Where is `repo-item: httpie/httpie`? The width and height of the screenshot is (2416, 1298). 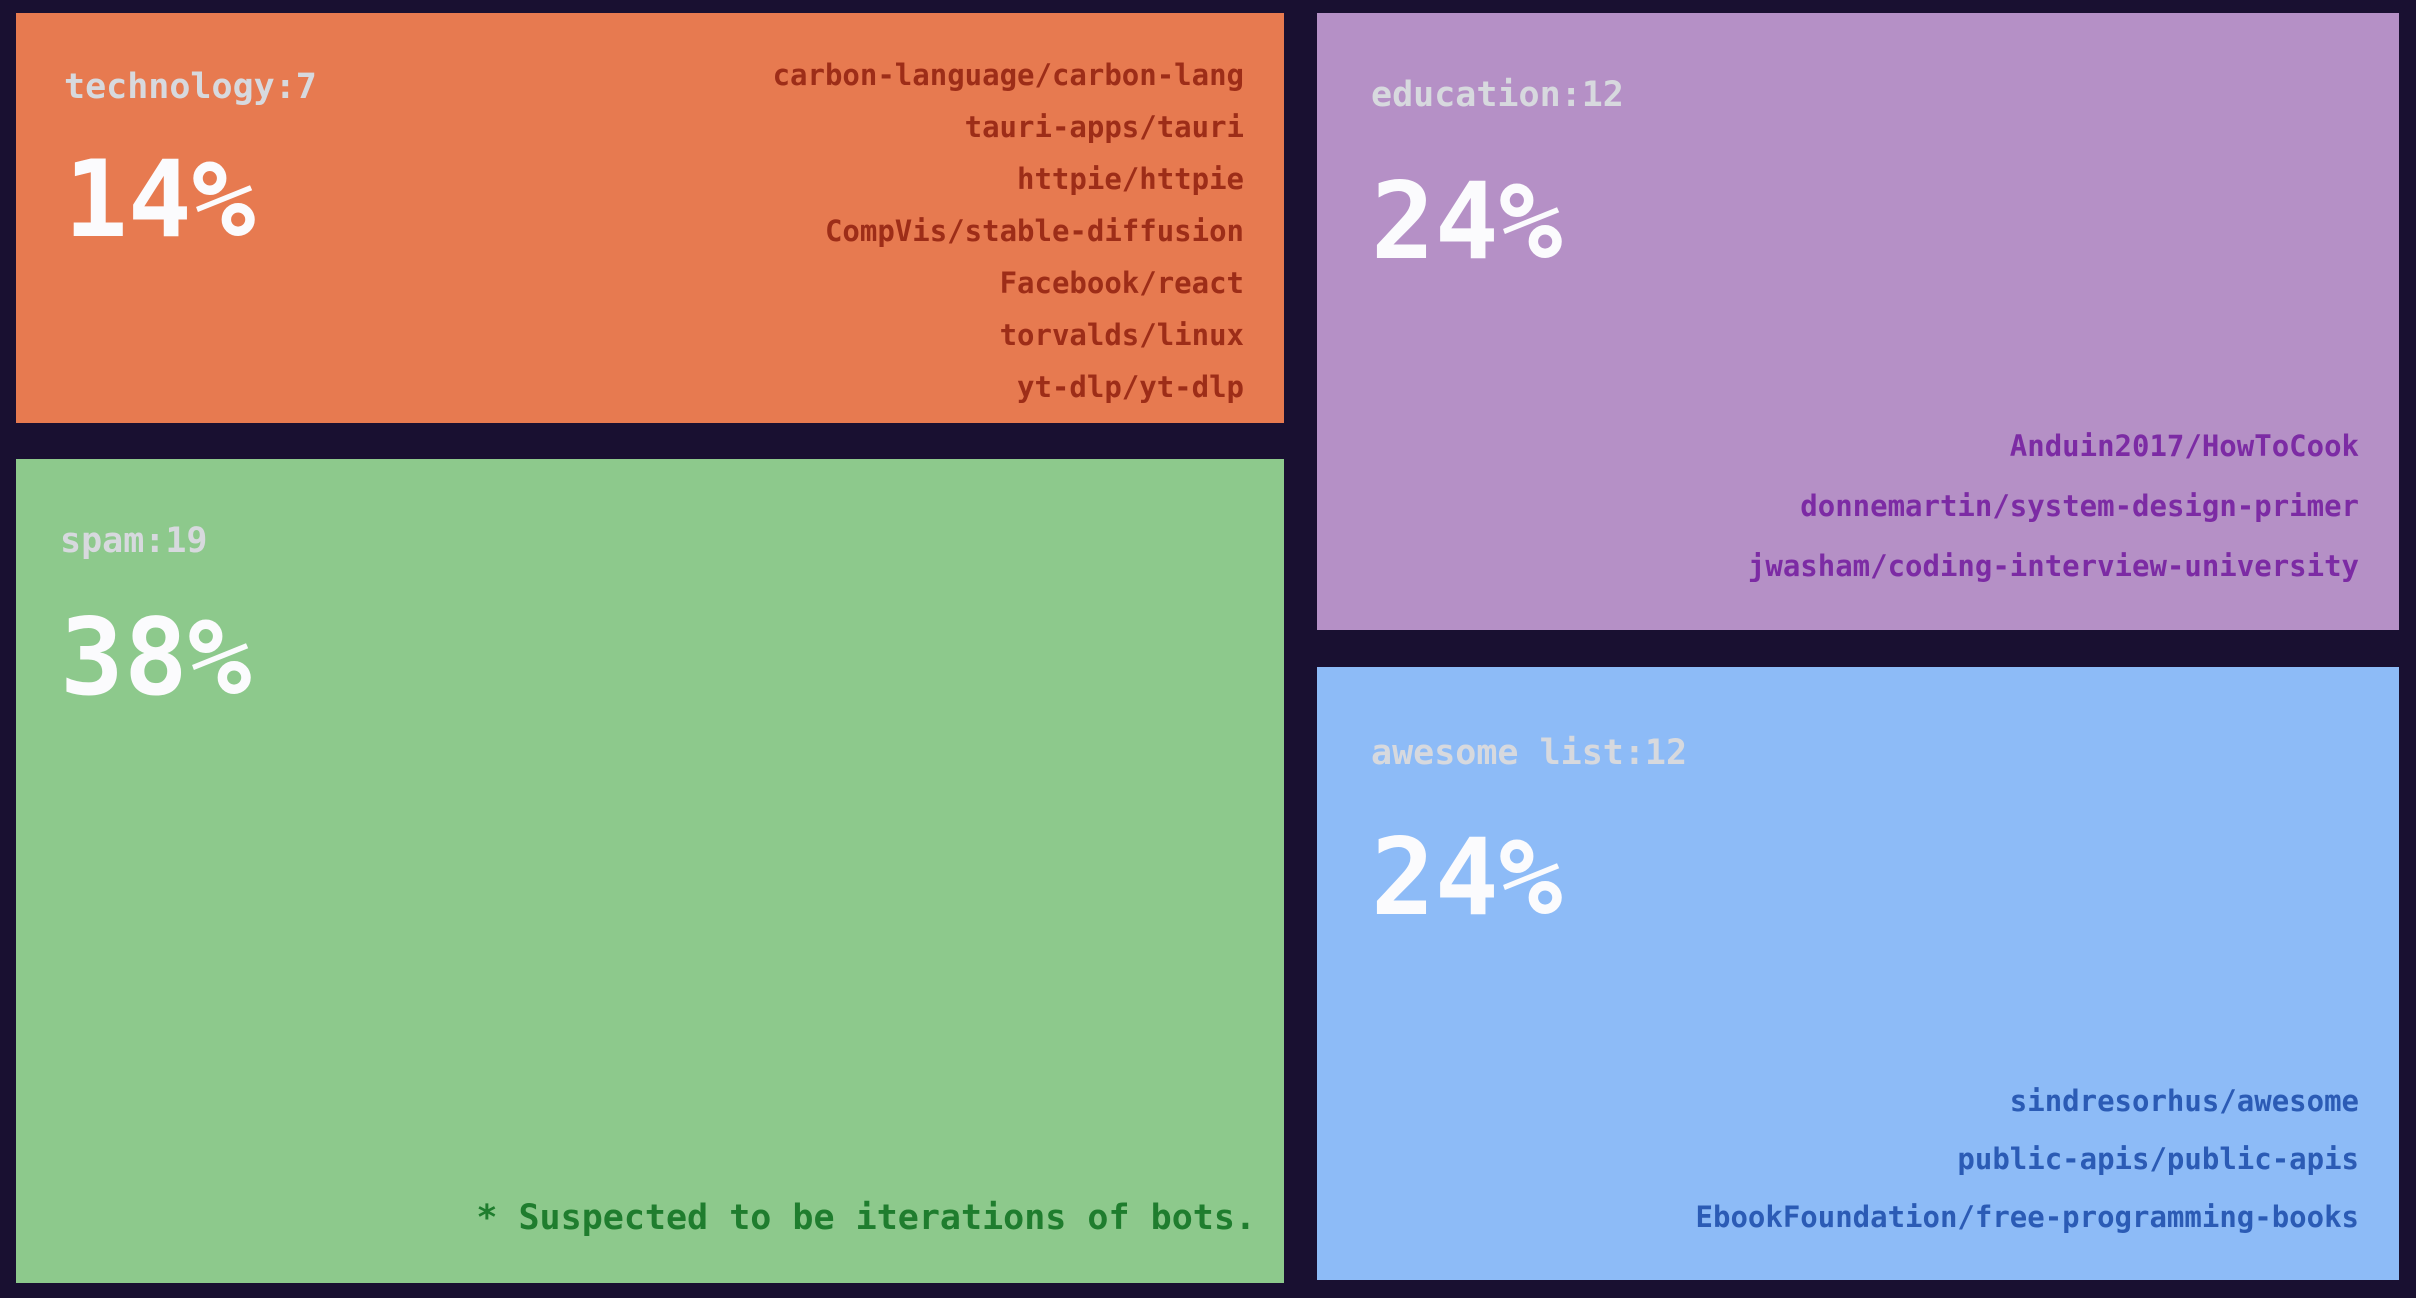
repo-item: httpie/httpie is located at coordinates (1130, 179).